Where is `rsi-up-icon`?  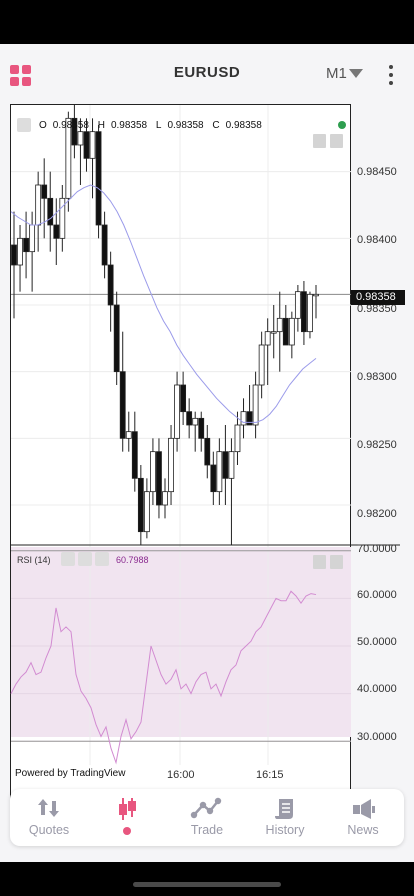
rsi-up-icon is located at coordinates (319, 562).